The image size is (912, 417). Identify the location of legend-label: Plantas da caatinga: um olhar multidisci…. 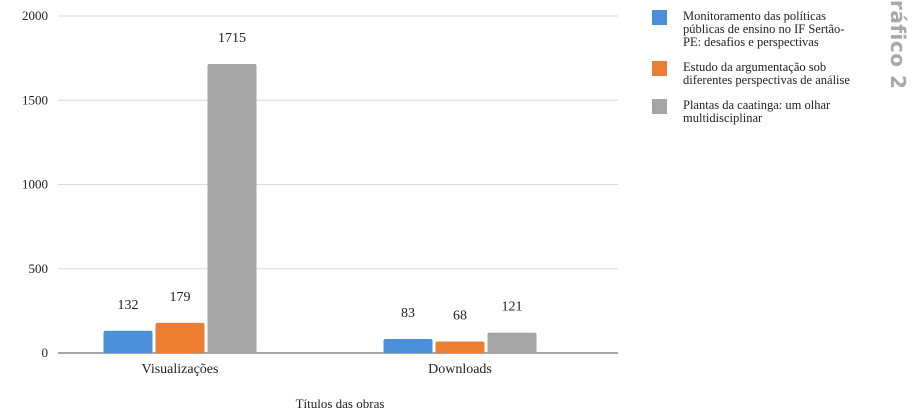
(757, 111).